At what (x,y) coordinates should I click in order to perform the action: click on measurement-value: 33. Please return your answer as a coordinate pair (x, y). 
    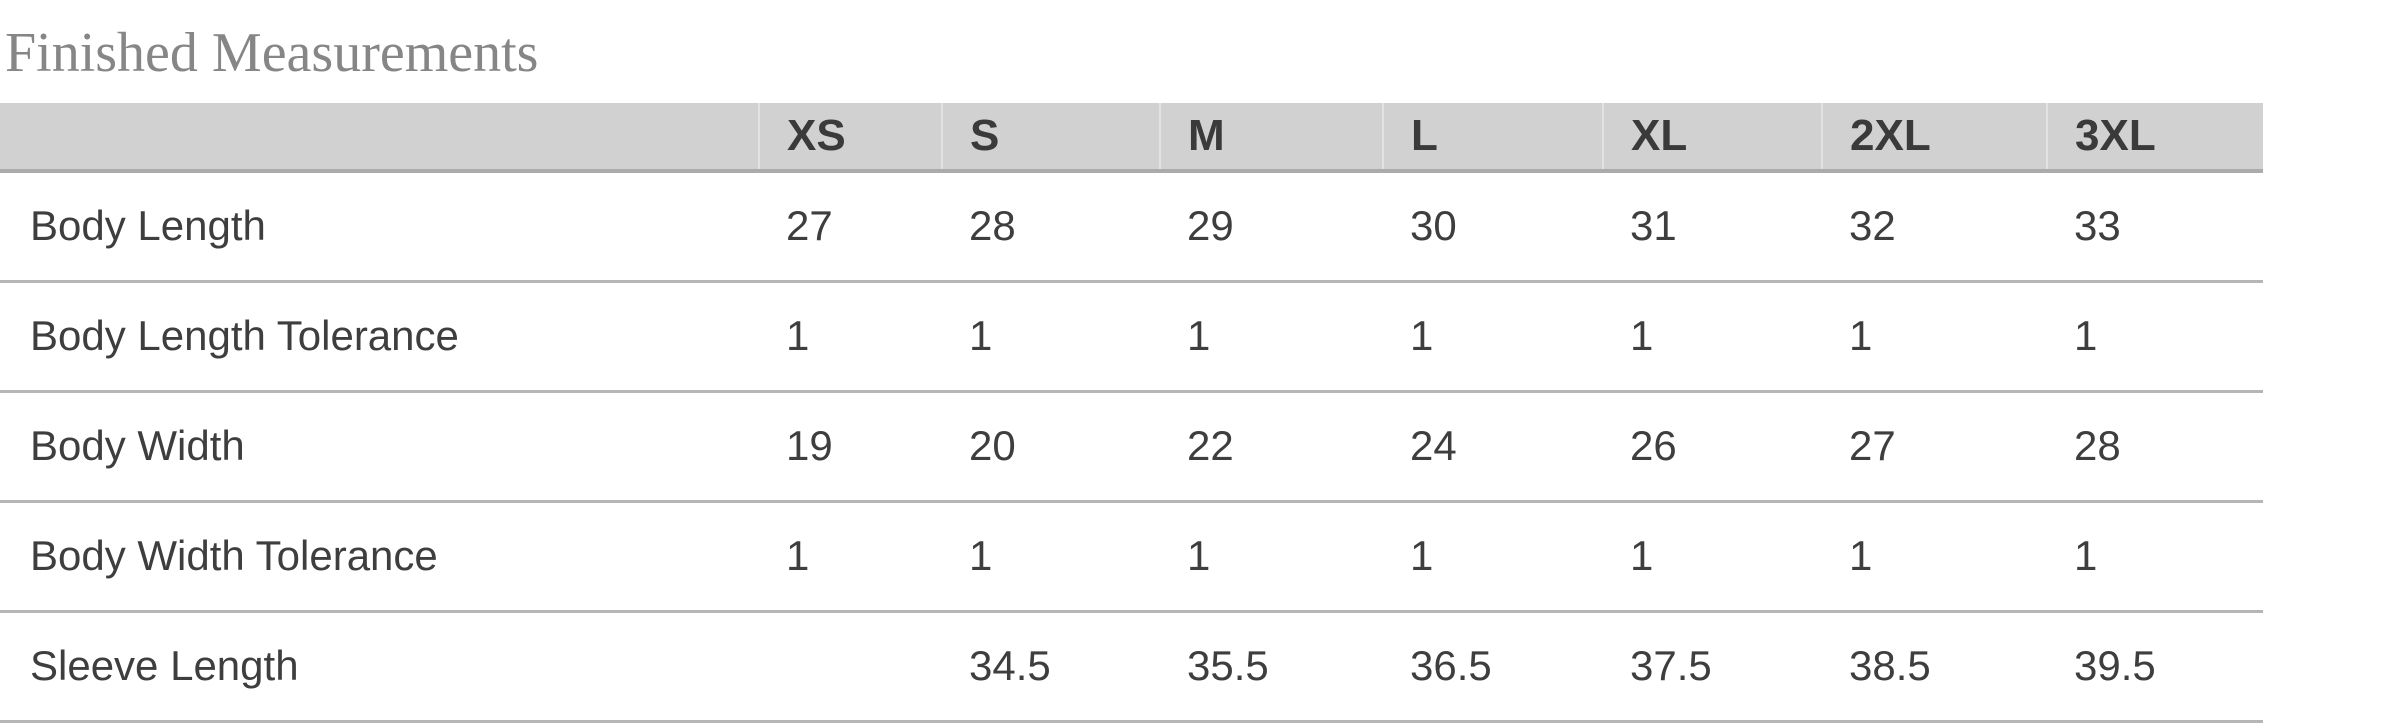
    Looking at the image, I should click on (2155, 227).